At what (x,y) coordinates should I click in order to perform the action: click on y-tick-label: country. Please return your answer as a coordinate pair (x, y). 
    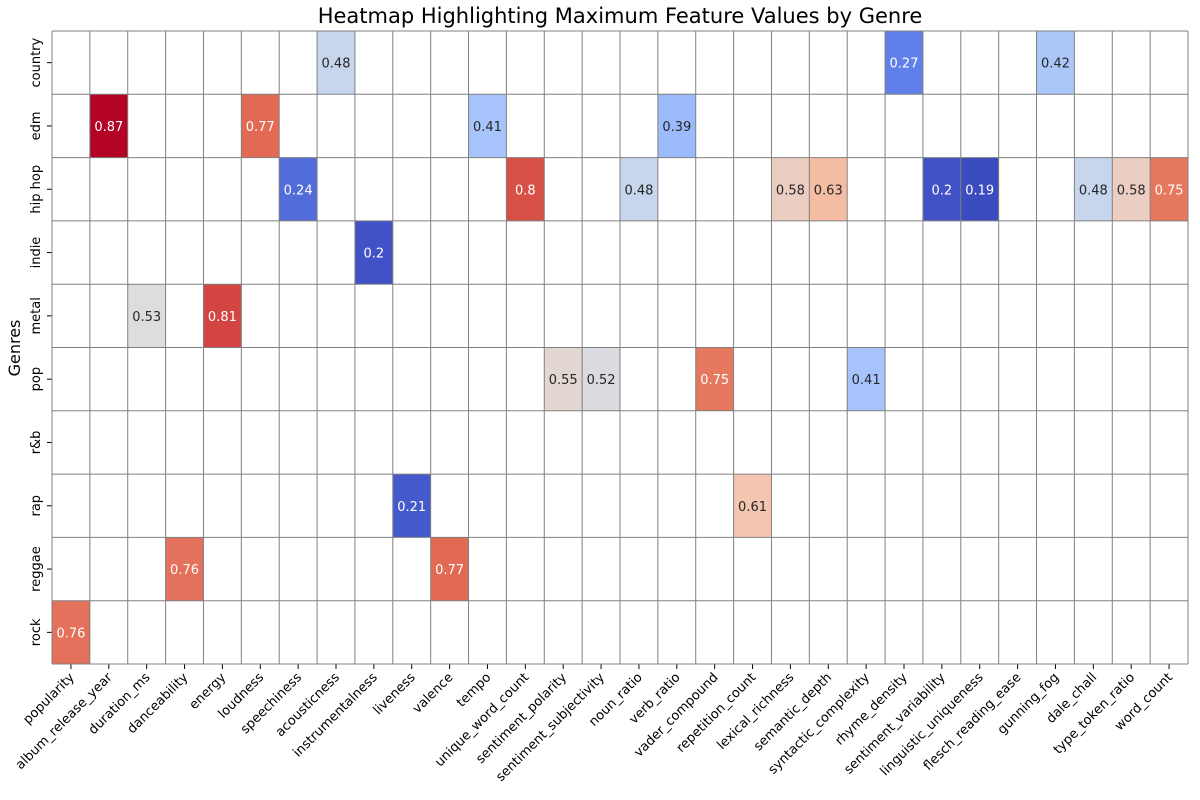
    Looking at the image, I should click on (36, 62).